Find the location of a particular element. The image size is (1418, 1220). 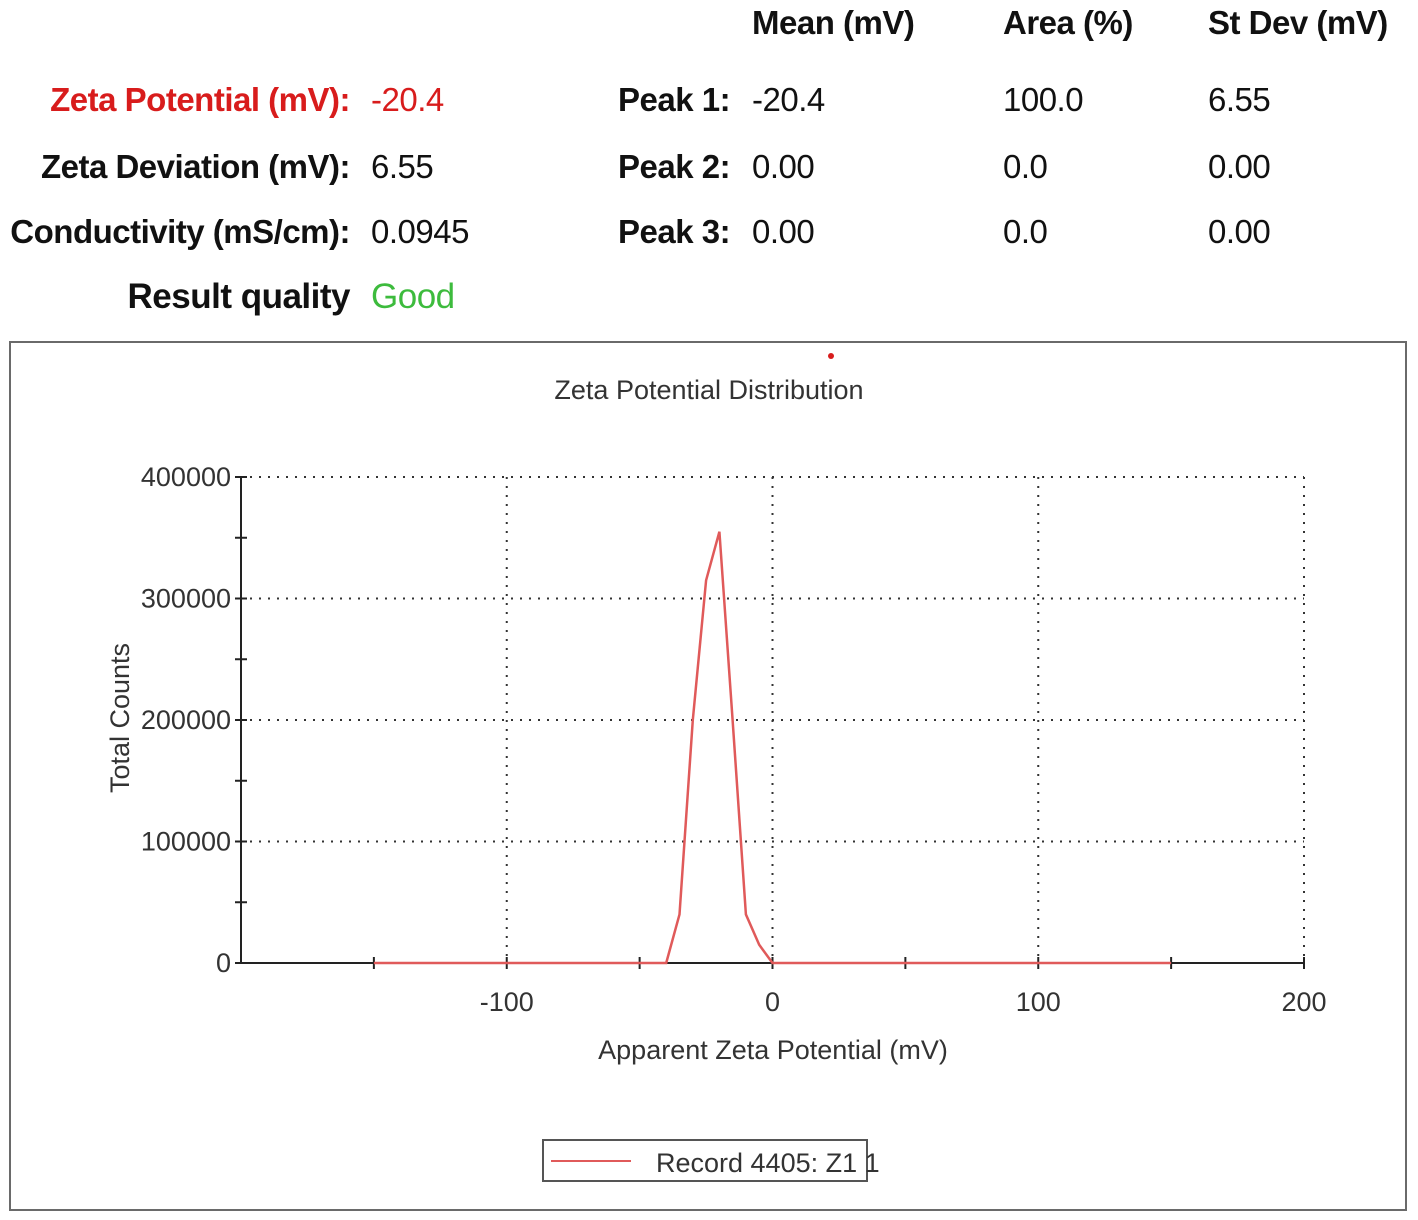

y-axis-title: Total Counts is located at coordinates (120, 718).